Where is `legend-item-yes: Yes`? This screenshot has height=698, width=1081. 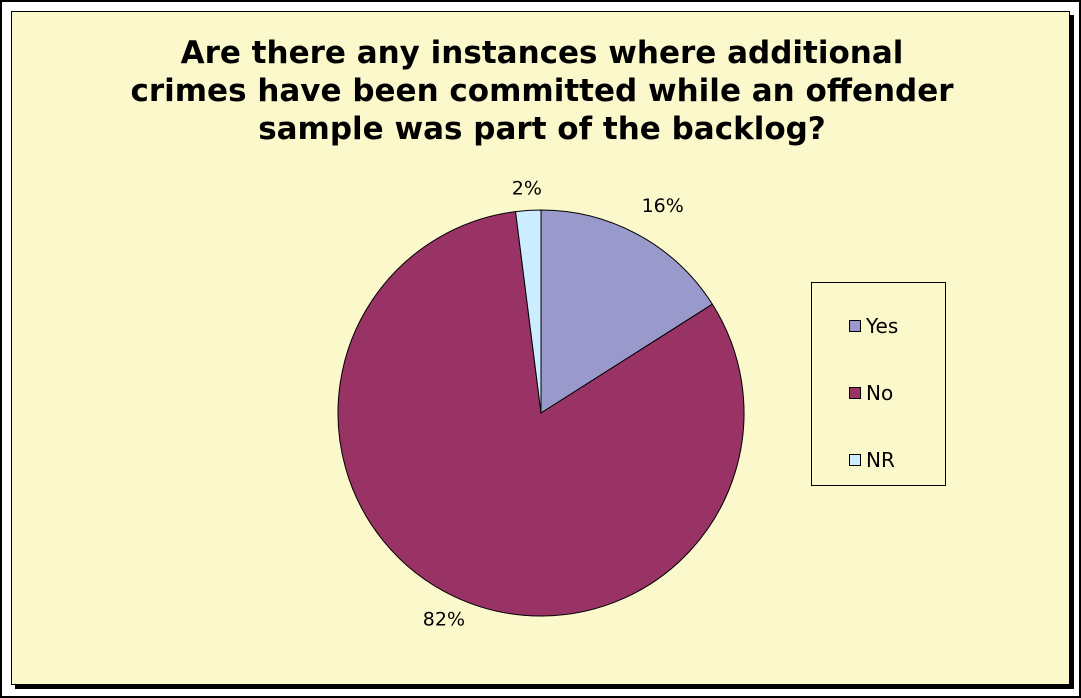 legend-item-yes: Yes is located at coordinates (873, 326).